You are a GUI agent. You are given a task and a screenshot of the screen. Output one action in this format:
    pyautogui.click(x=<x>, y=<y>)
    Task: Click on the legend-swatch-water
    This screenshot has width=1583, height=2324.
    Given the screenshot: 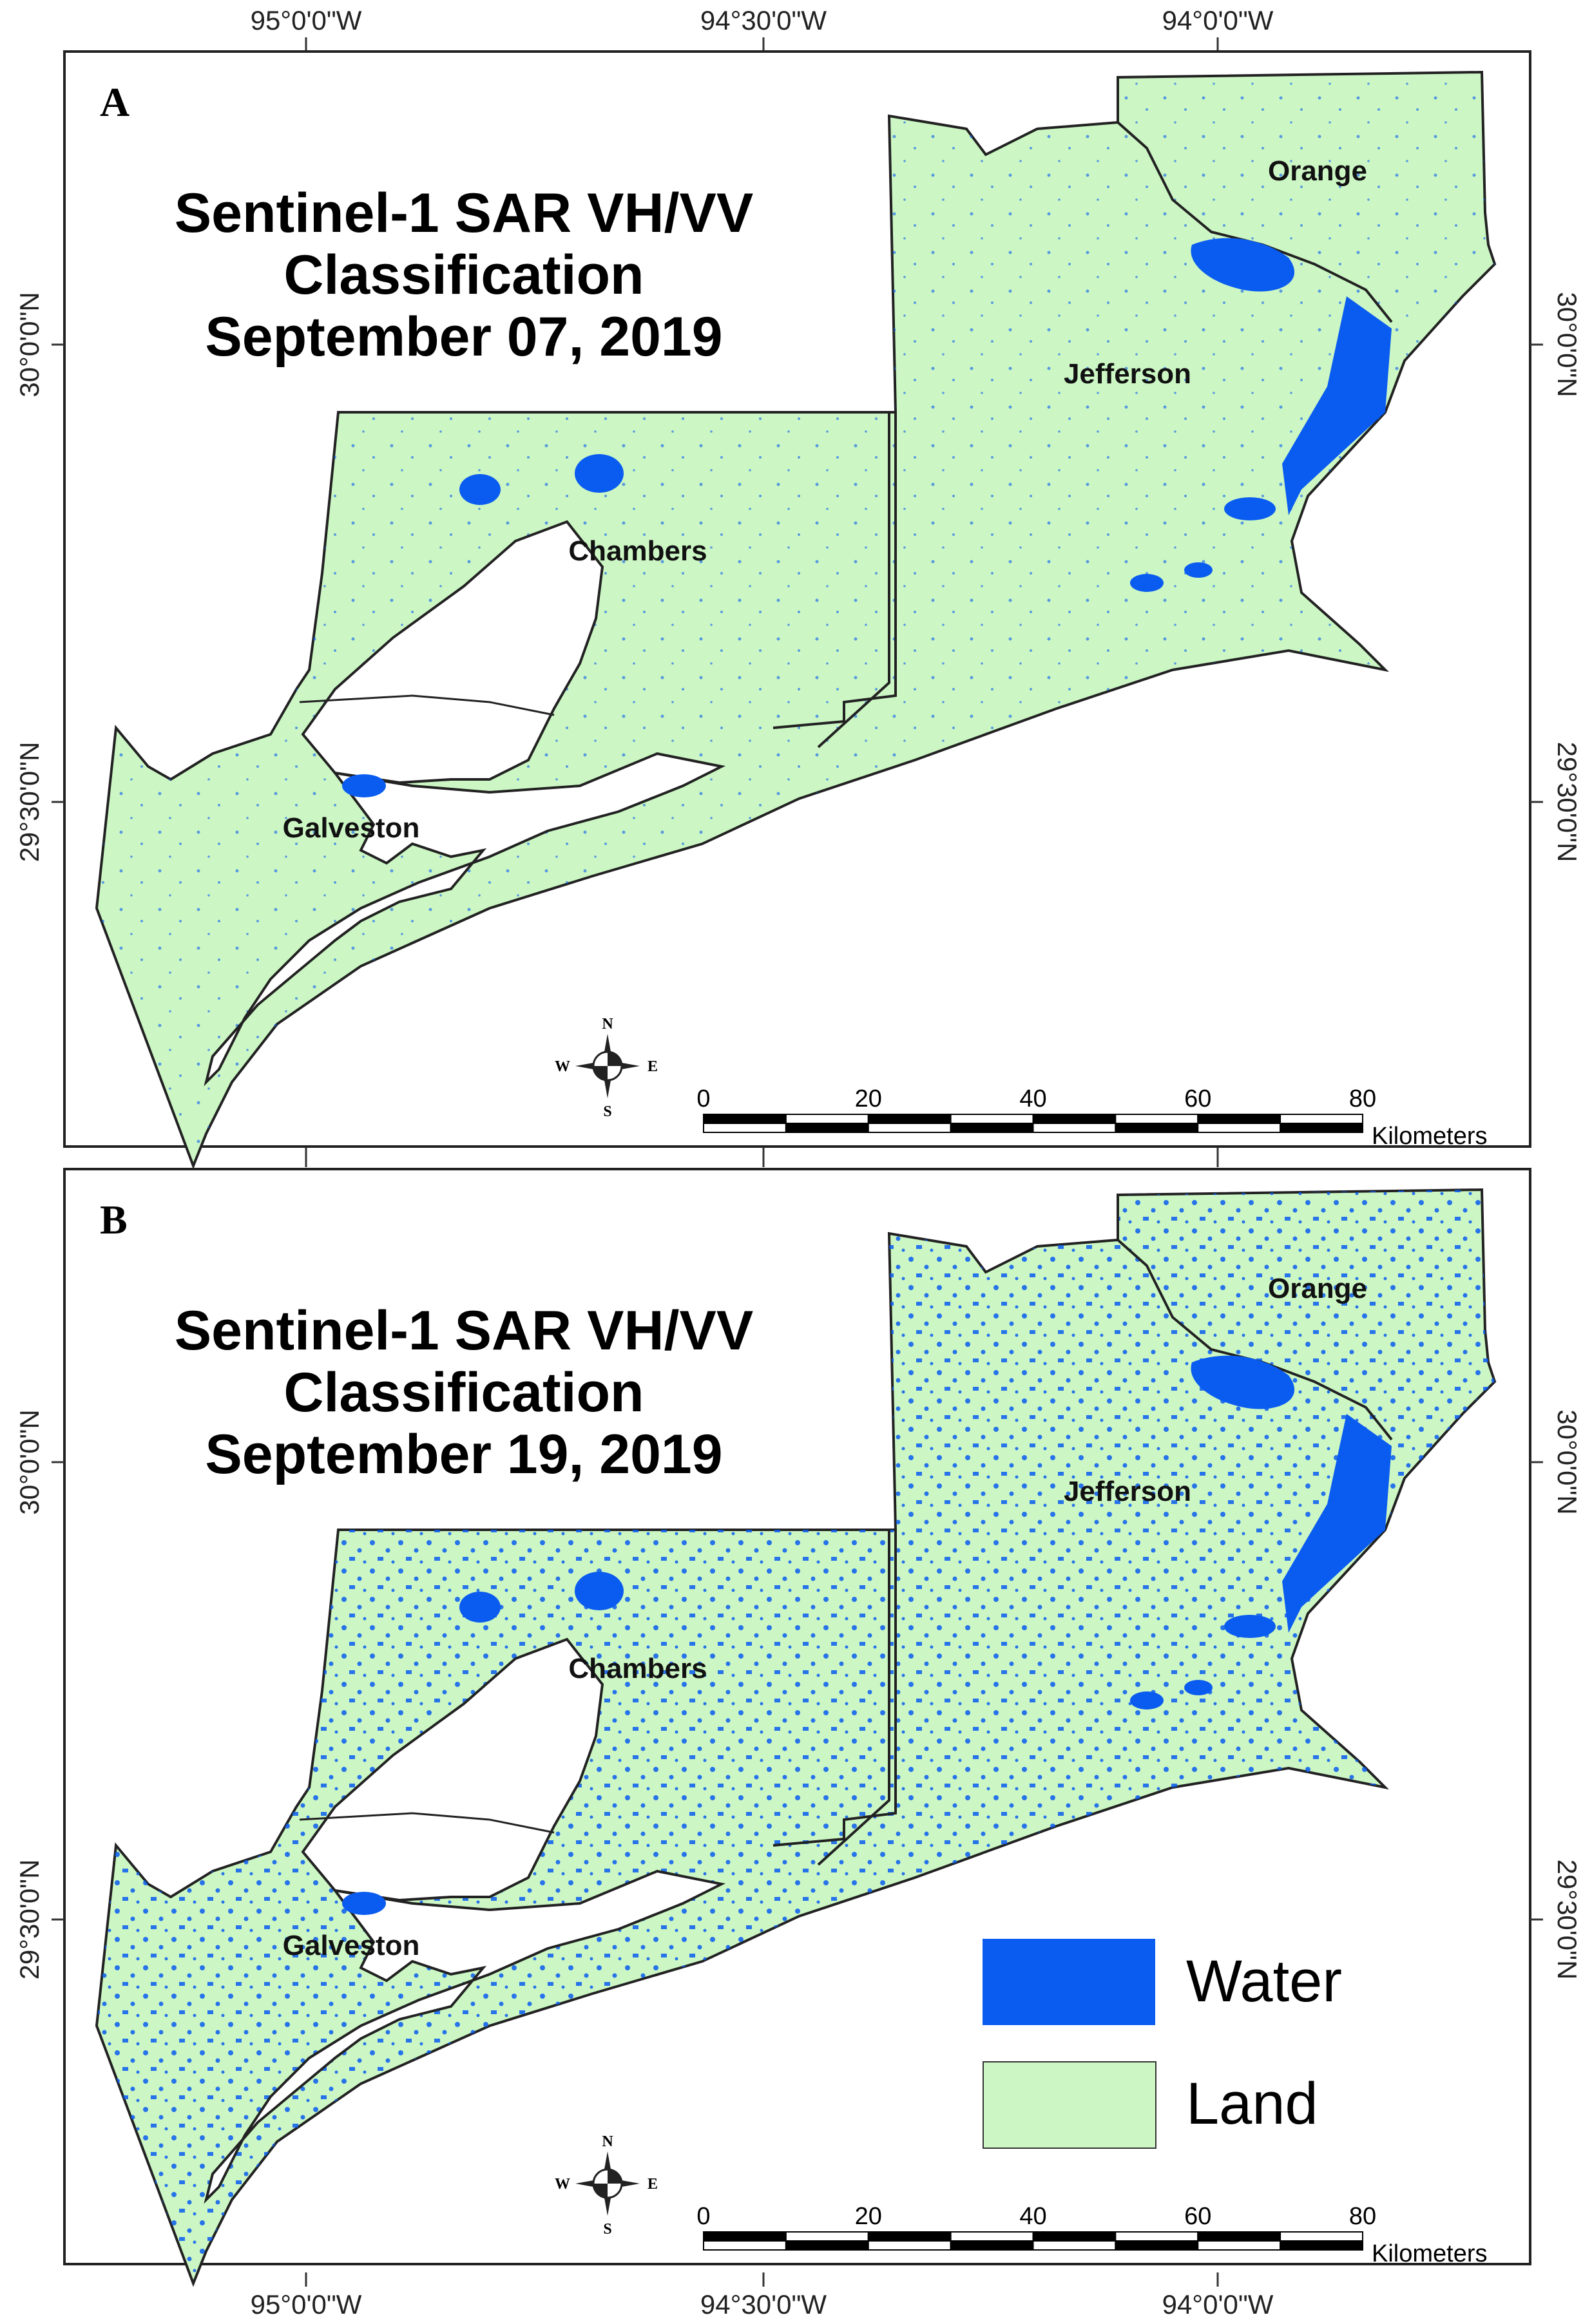 What is the action you would take?
    pyautogui.click(x=1069, y=1982)
    